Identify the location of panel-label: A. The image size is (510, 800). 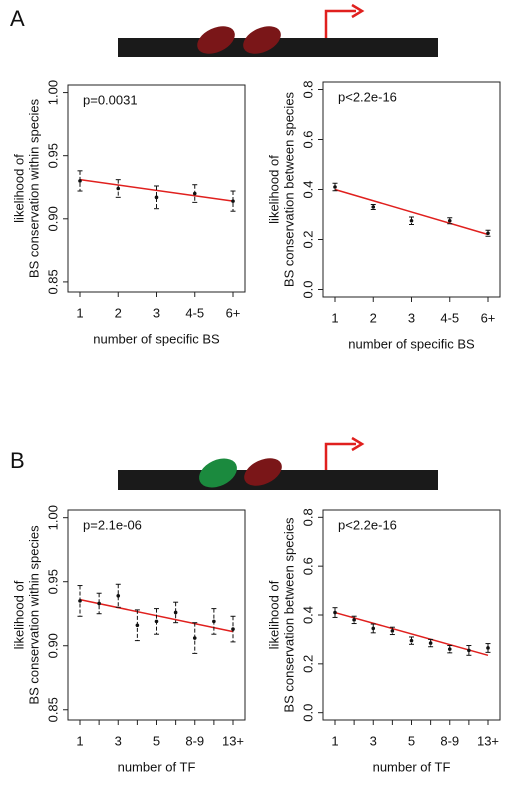
(17, 18).